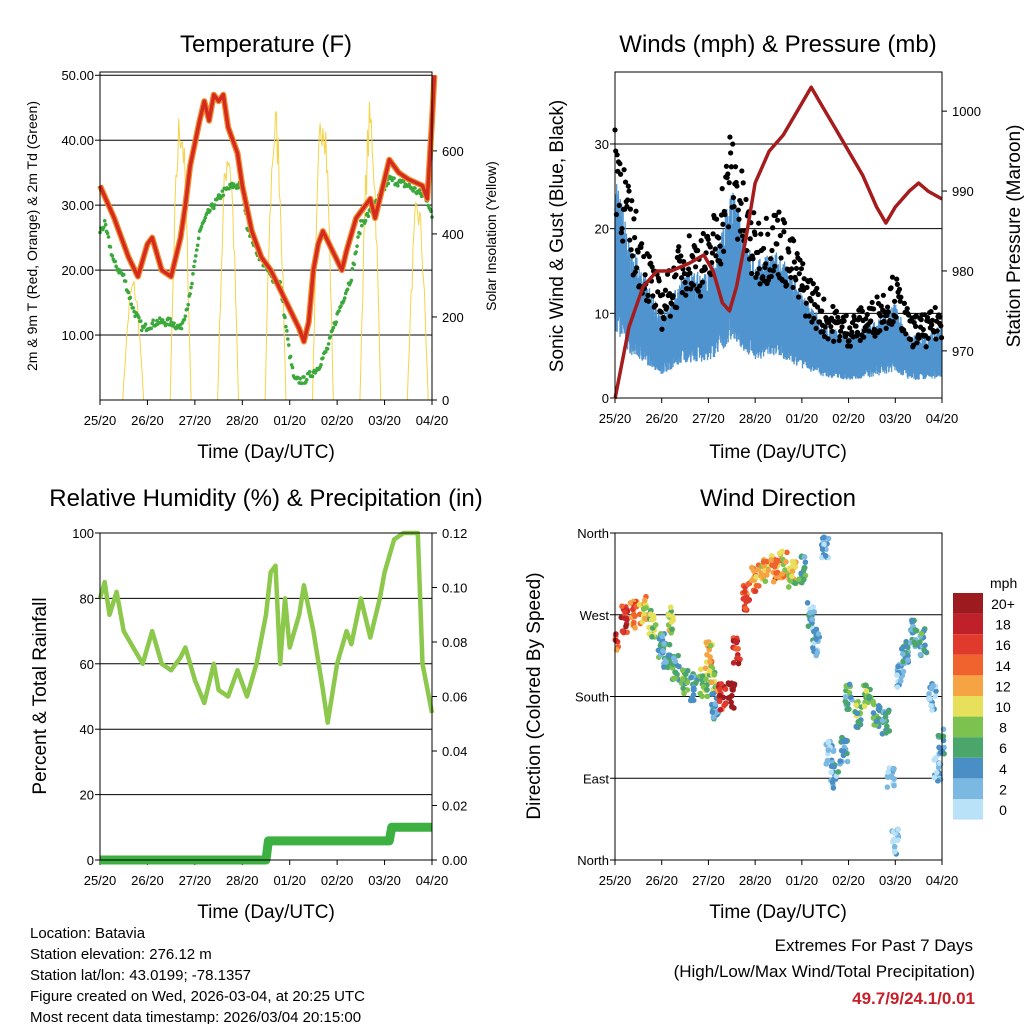  What do you see at coordinates (266, 627) in the screenshot?
I see `relative-humidity-line` at bounding box center [266, 627].